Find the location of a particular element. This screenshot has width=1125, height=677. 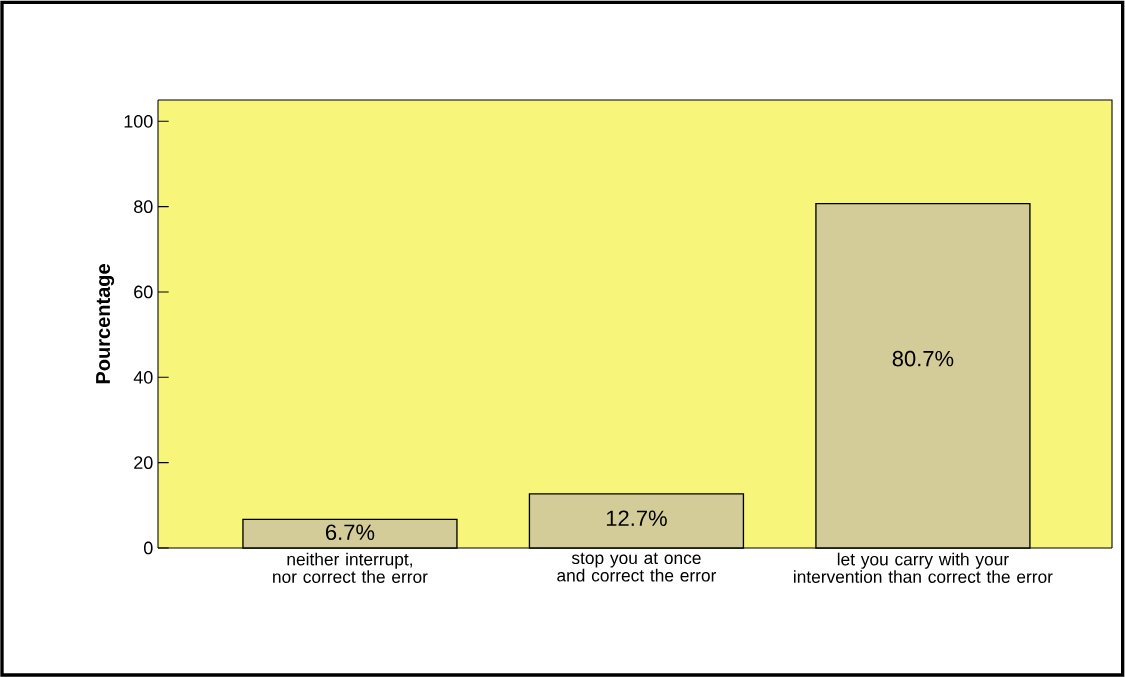

y-axis-title: Pourcentage is located at coordinates (105, 324).